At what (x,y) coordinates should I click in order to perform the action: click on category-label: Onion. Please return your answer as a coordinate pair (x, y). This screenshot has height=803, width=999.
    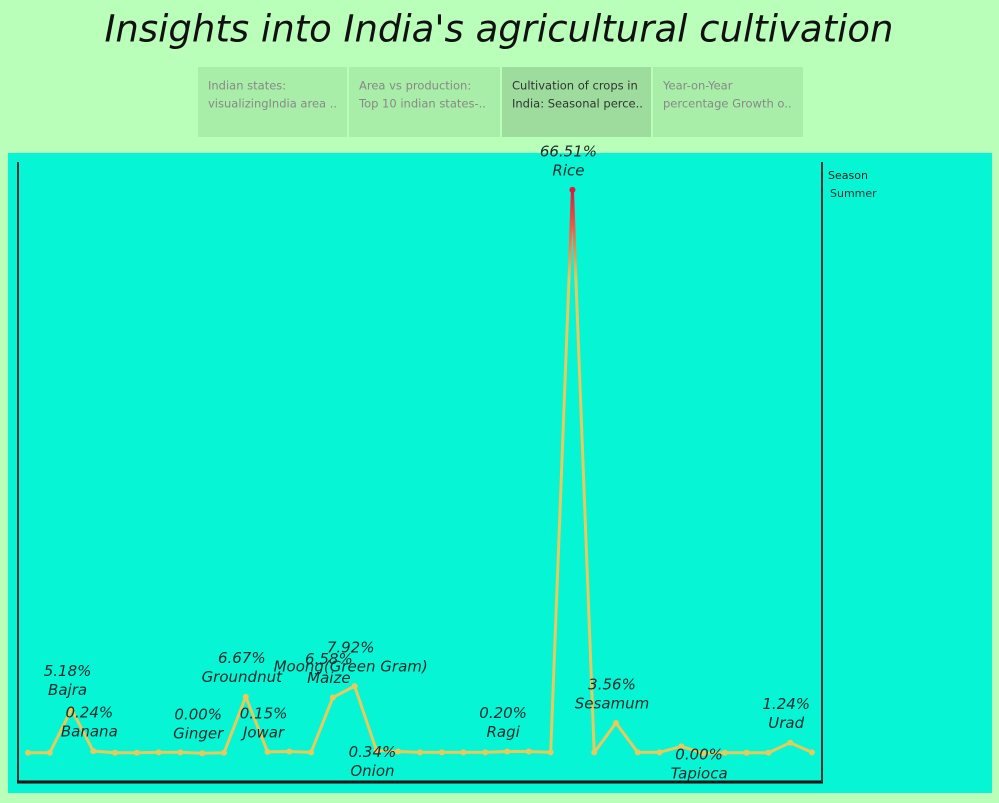
    Looking at the image, I should click on (372, 771).